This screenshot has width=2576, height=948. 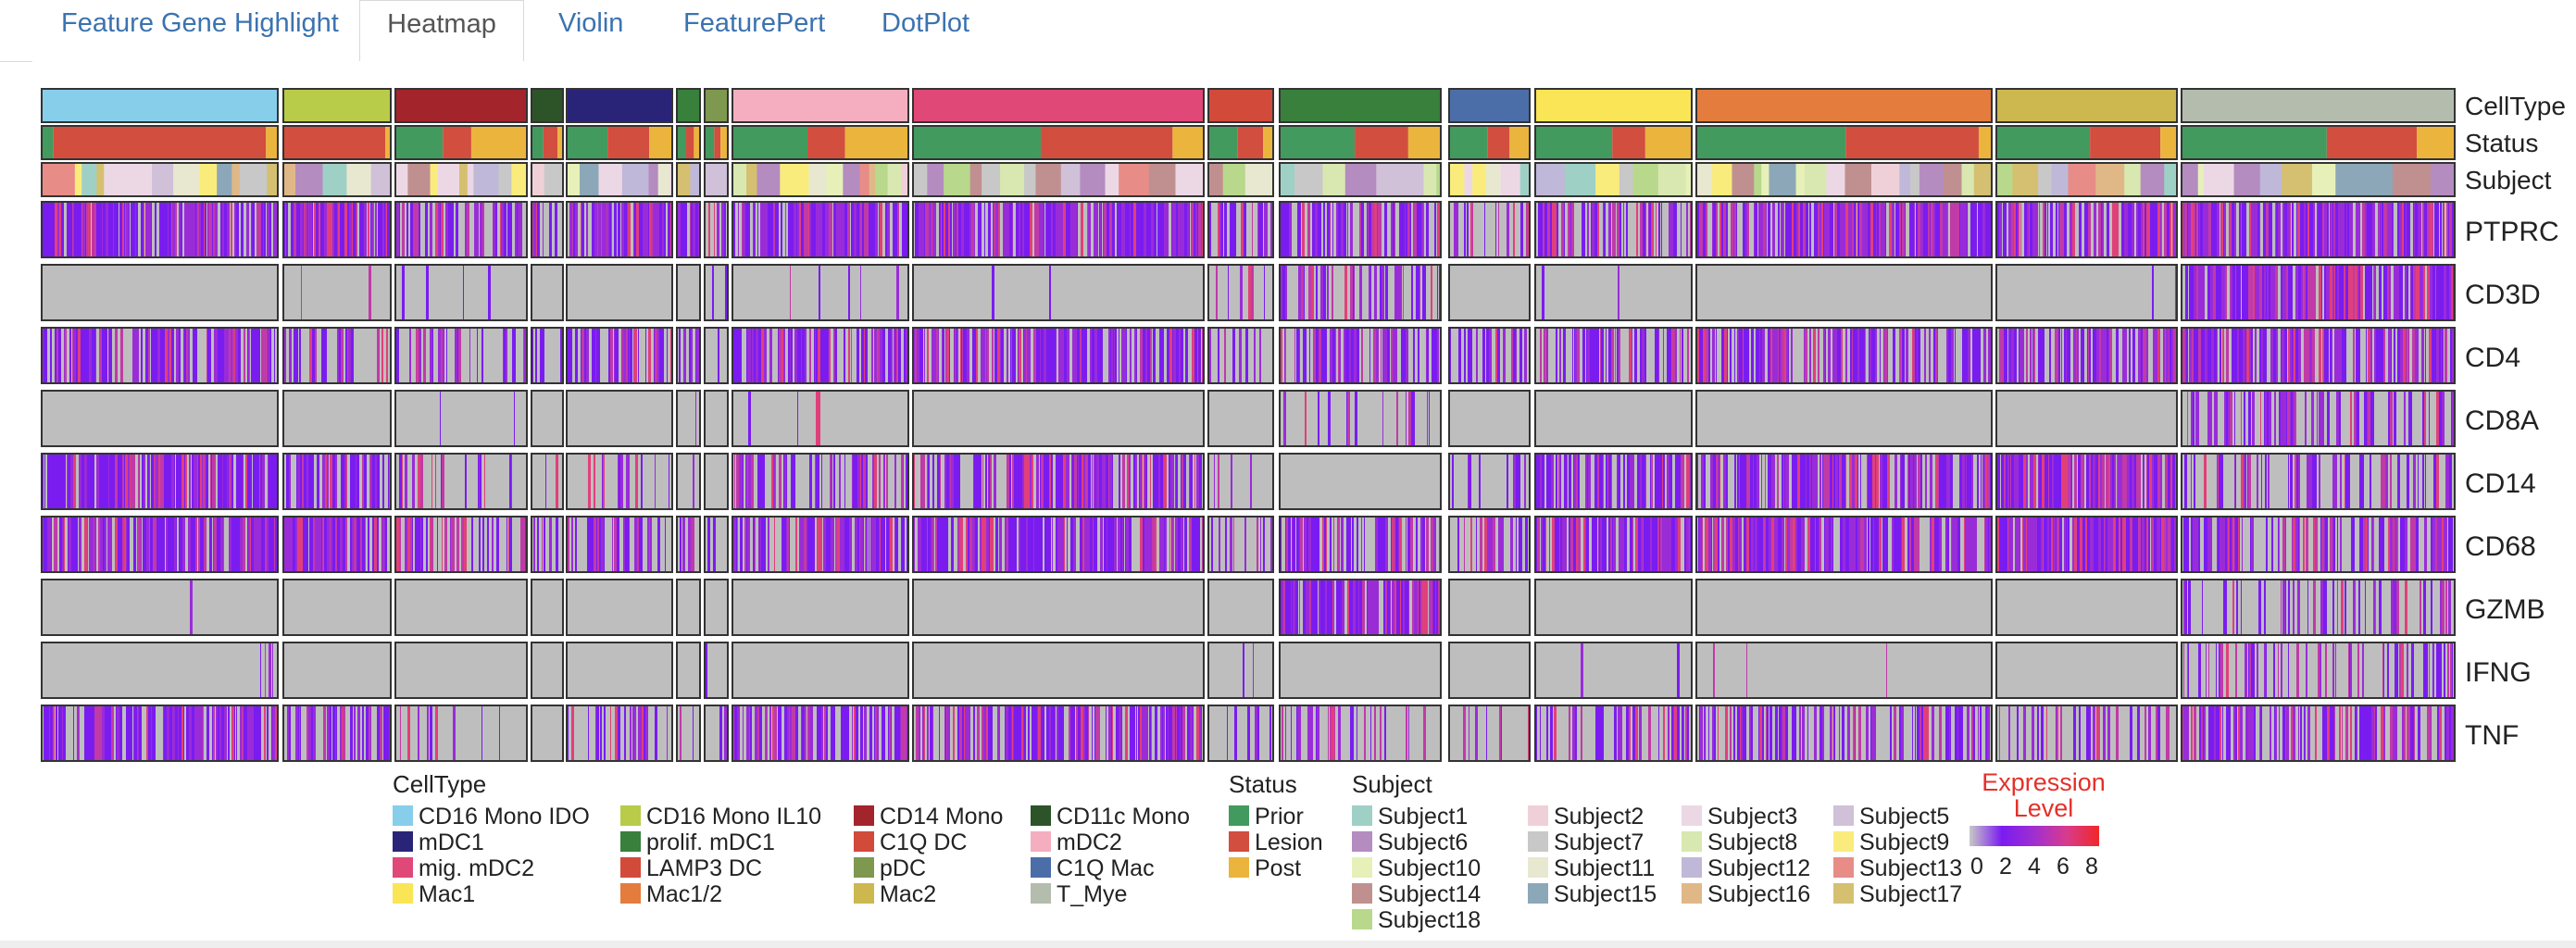 I want to click on tab-violin: Violin, so click(x=591, y=23).